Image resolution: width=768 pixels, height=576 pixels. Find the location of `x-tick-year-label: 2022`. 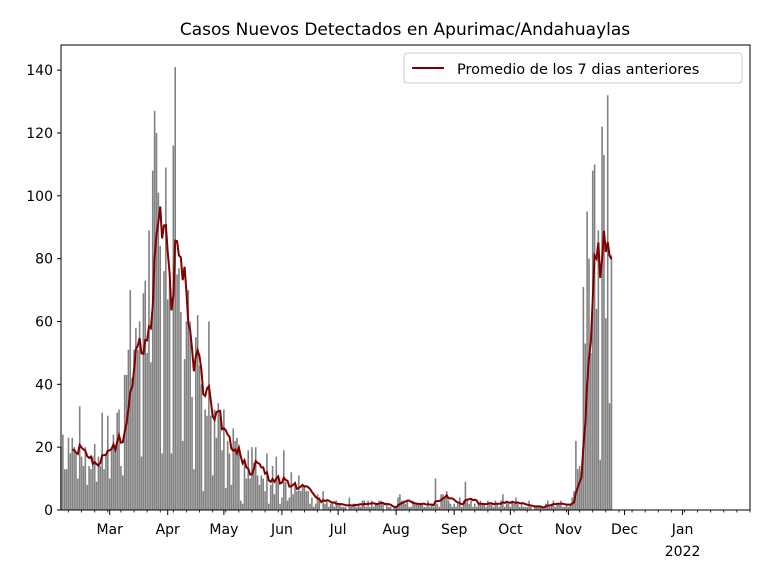

x-tick-year-label: 2022 is located at coordinates (683, 552).